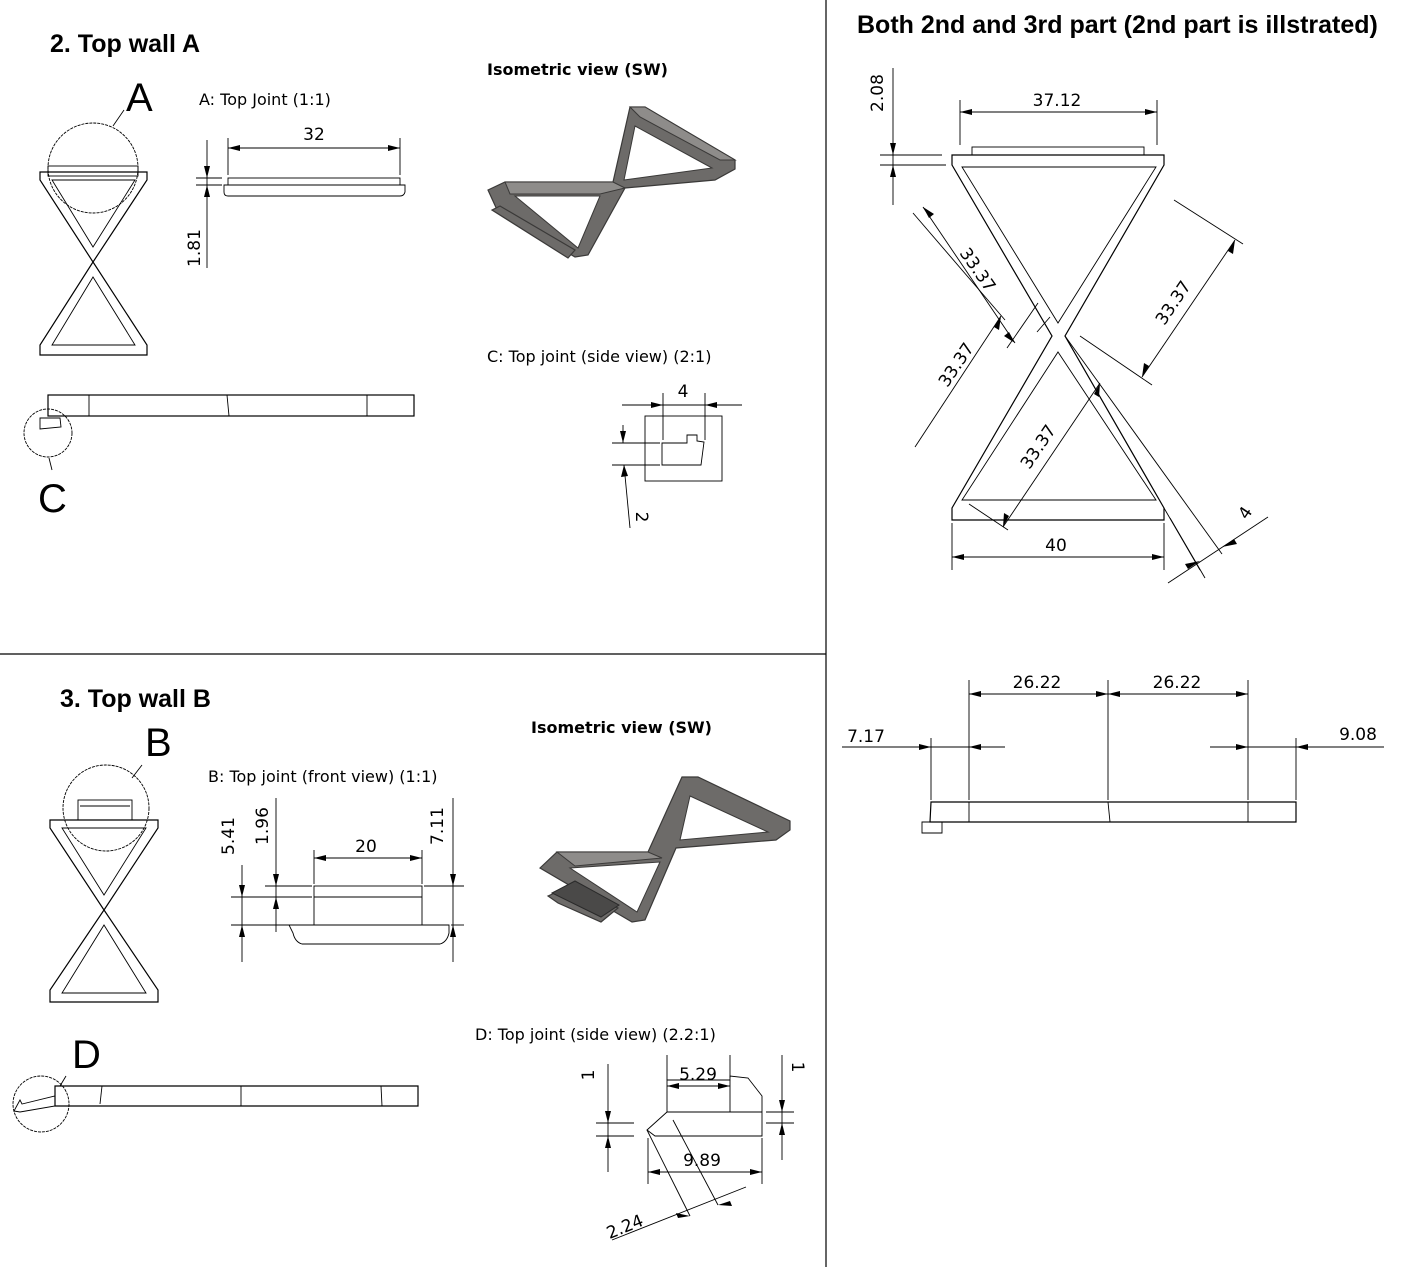  I want to click on detail-c-caption: C: Top joint (side view) (2:1), so click(599, 356).